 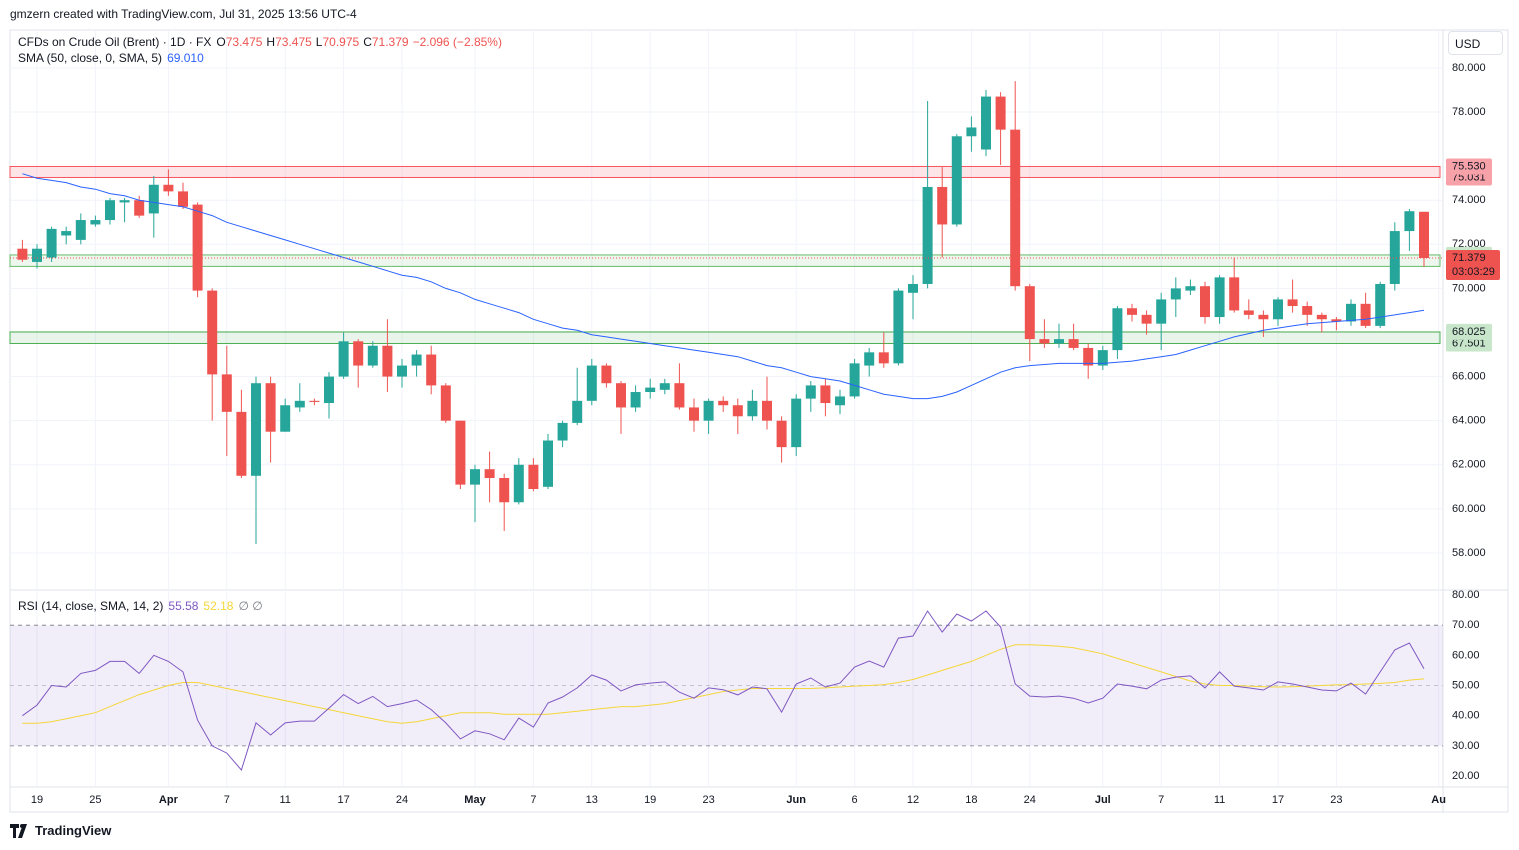 What do you see at coordinates (221, 42) in the screenshot?
I see `ohlc-label: O` at bounding box center [221, 42].